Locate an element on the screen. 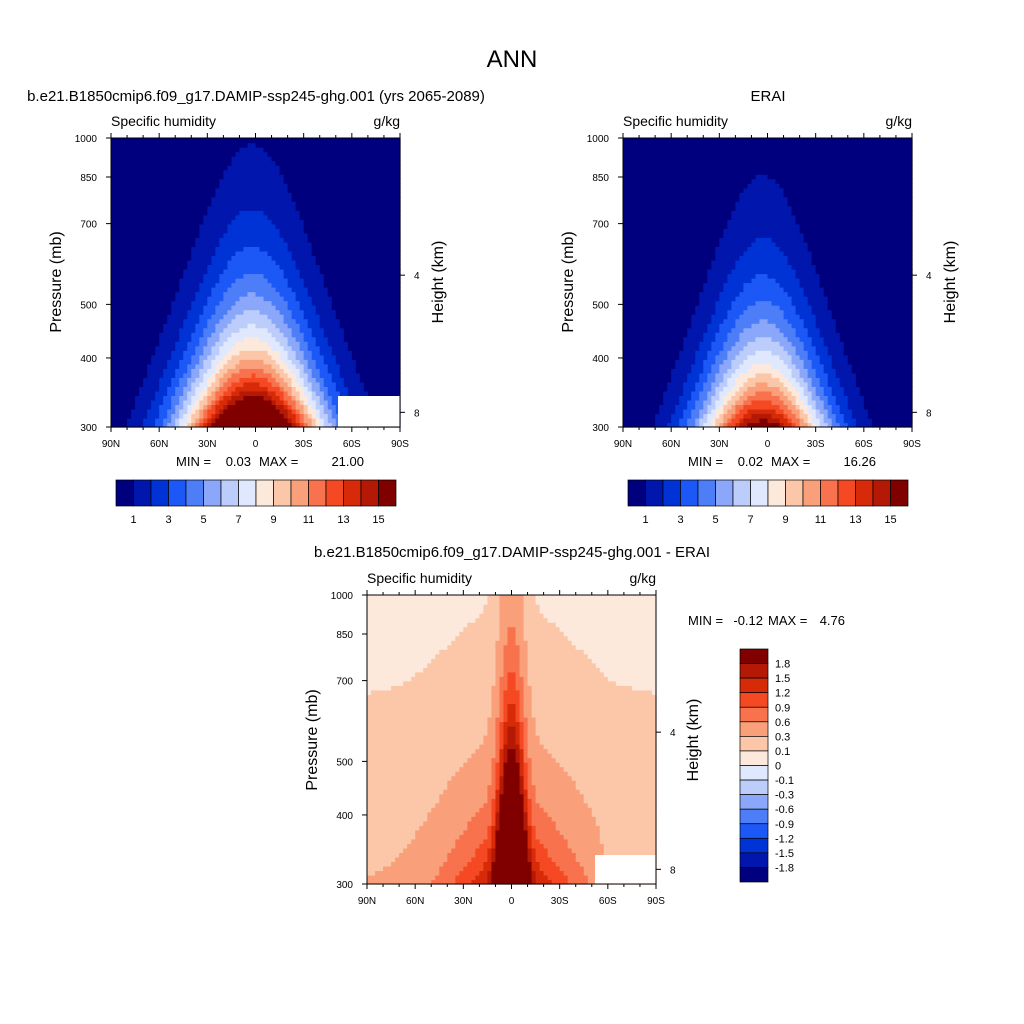 This screenshot has width=1024, height=1024. colorbar: 1 3 5 7 9 11 13 15 is located at coordinates (256, 502).